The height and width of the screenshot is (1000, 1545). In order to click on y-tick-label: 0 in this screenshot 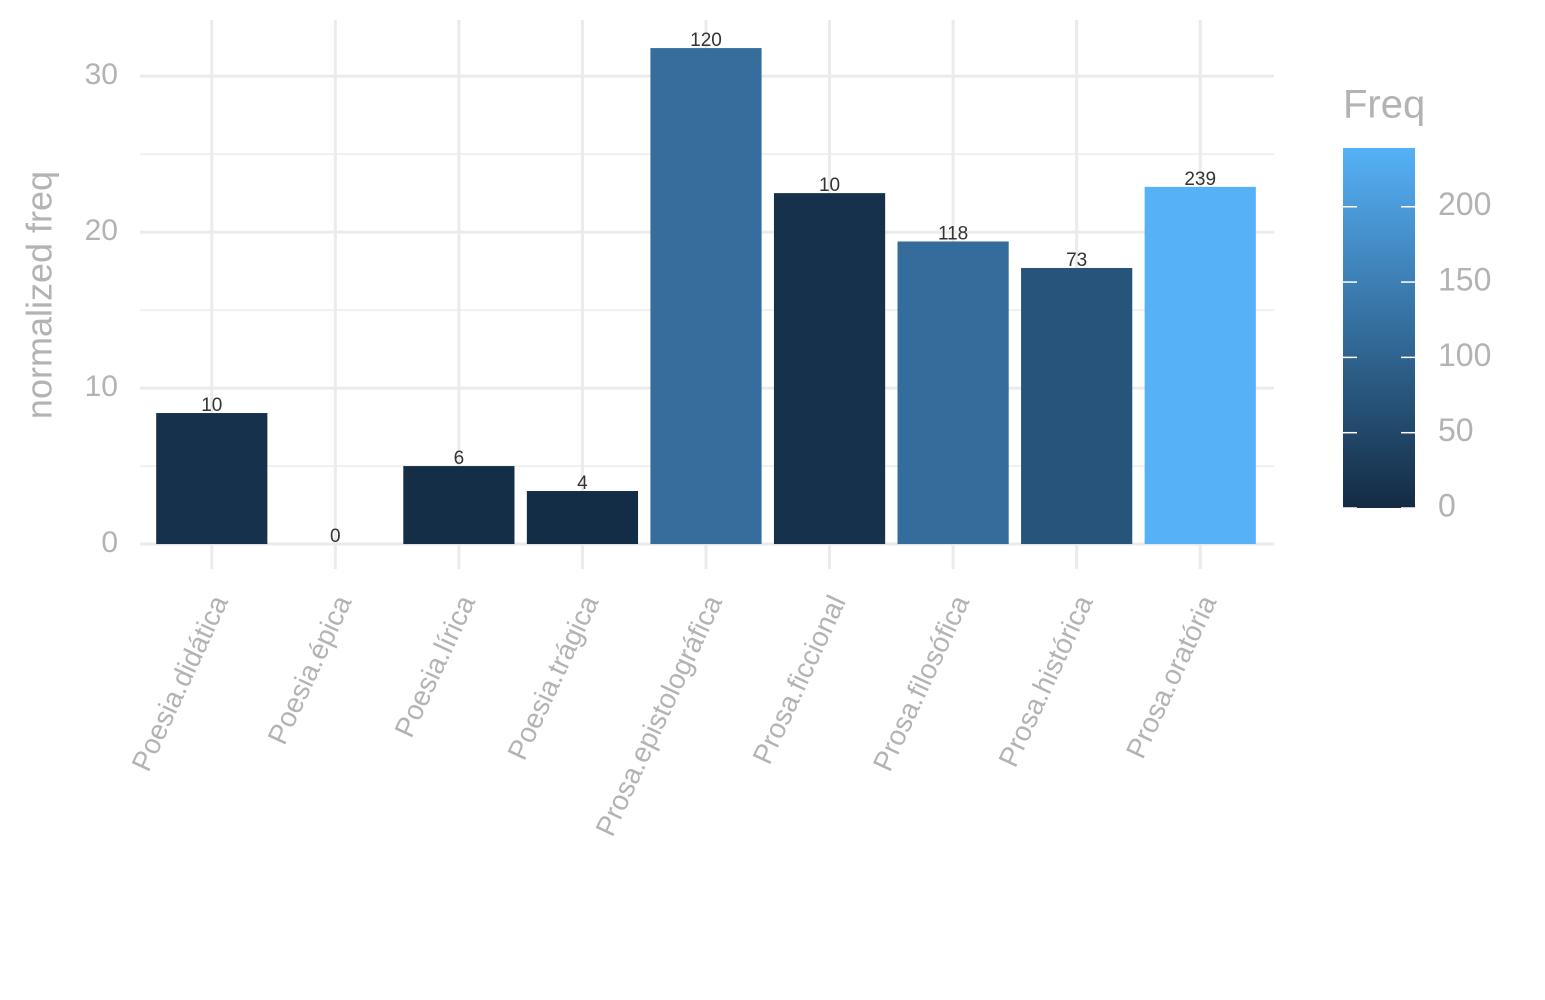, I will do `click(109, 542)`.